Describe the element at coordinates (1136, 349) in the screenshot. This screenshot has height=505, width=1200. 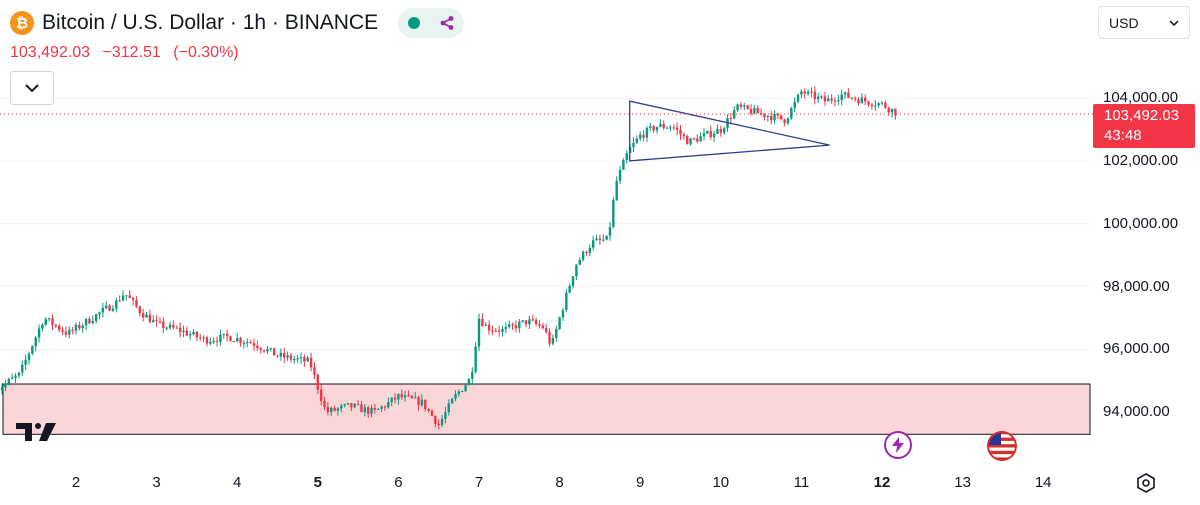
I see `price-axis-label: 96,000.00` at that location.